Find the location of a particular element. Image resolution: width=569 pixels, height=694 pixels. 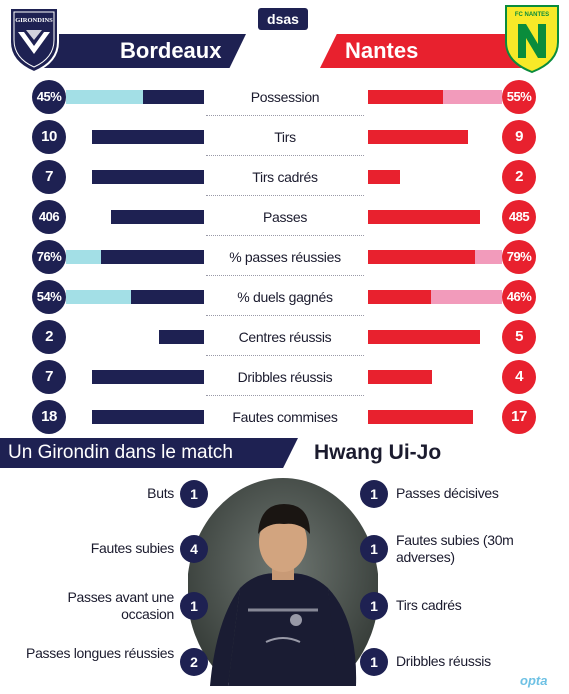

stat-label: % duels gagnés is located at coordinates (285, 297).